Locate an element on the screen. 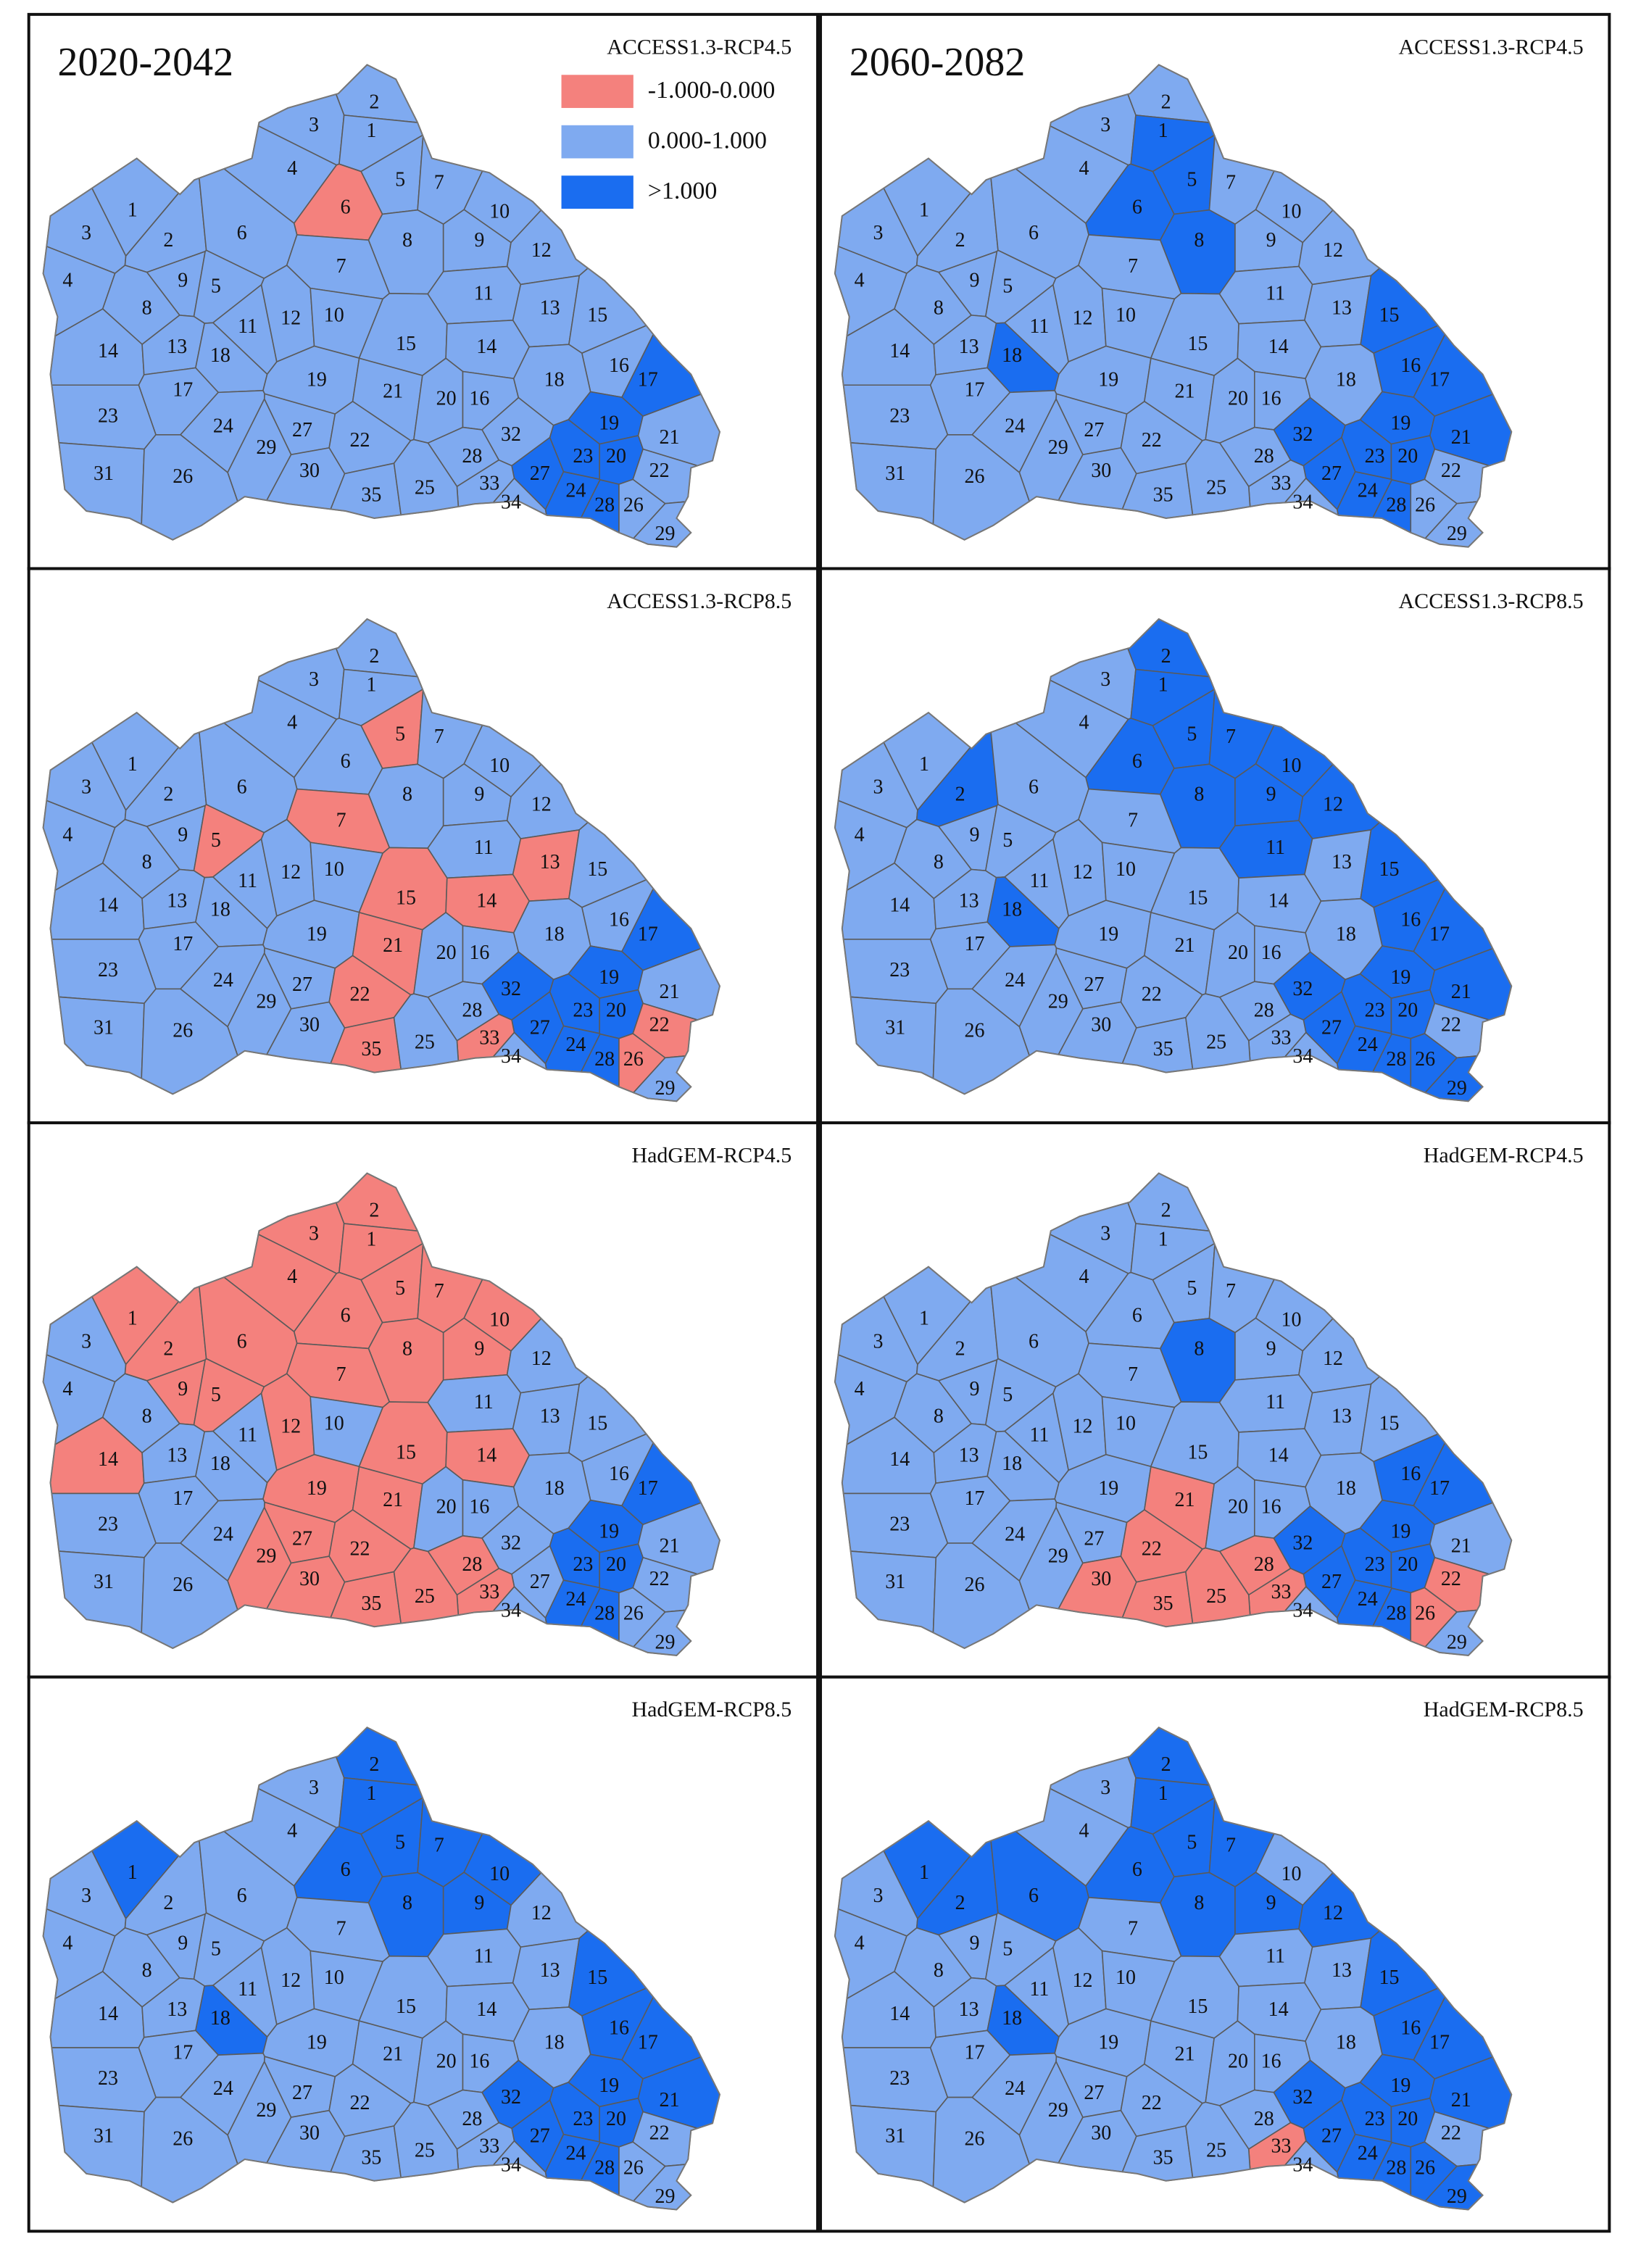  legend-swatch is located at coordinates (597, 192).